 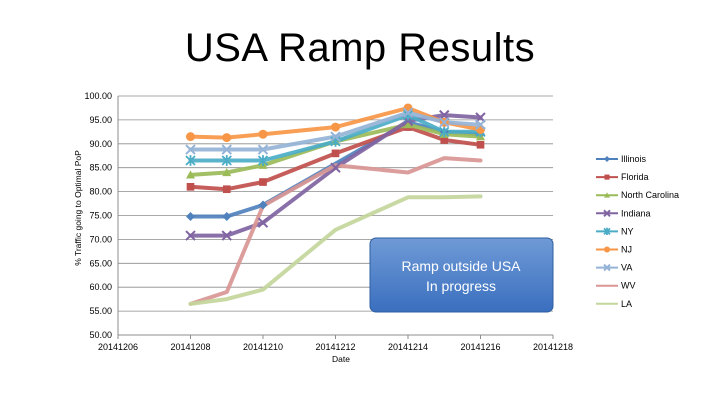 What do you see at coordinates (607, 159) in the screenshot?
I see `legend-marker-illinois` at bounding box center [607, 159].